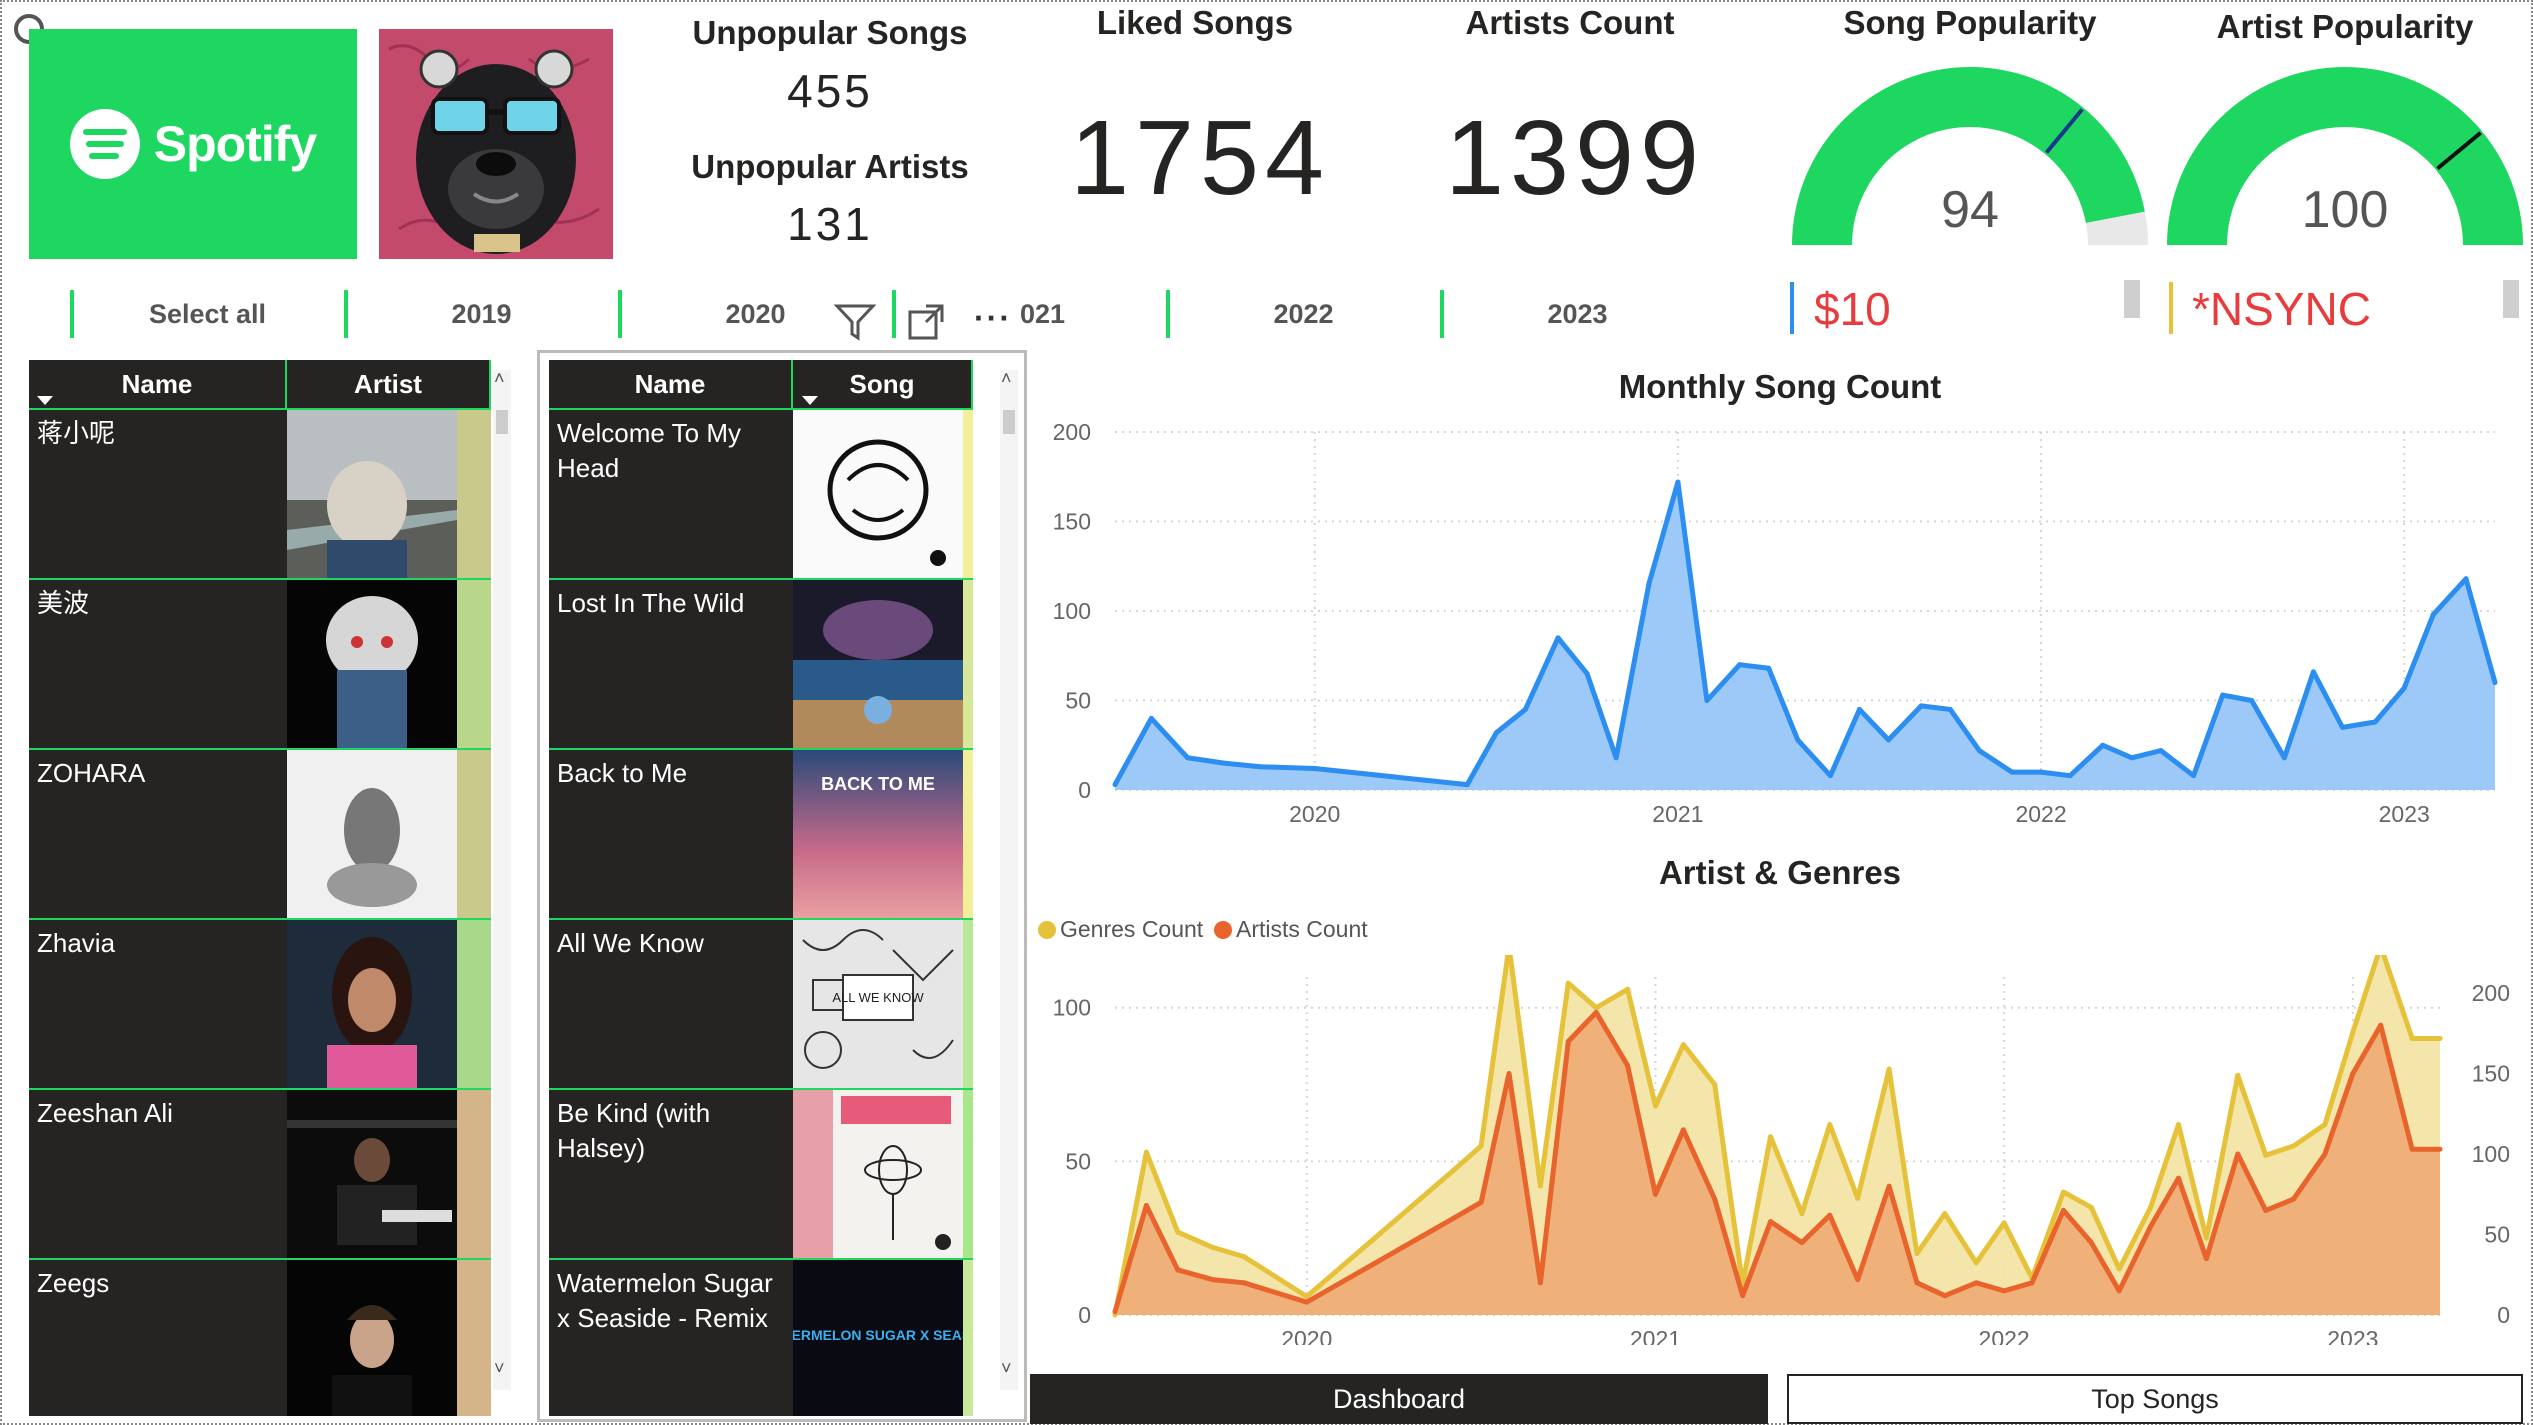  What do you see at coordinates (761, 1173) in the screenshot?
I see `table-row: Be Kind (with Halsey)` at bounding box center [761, 1173].